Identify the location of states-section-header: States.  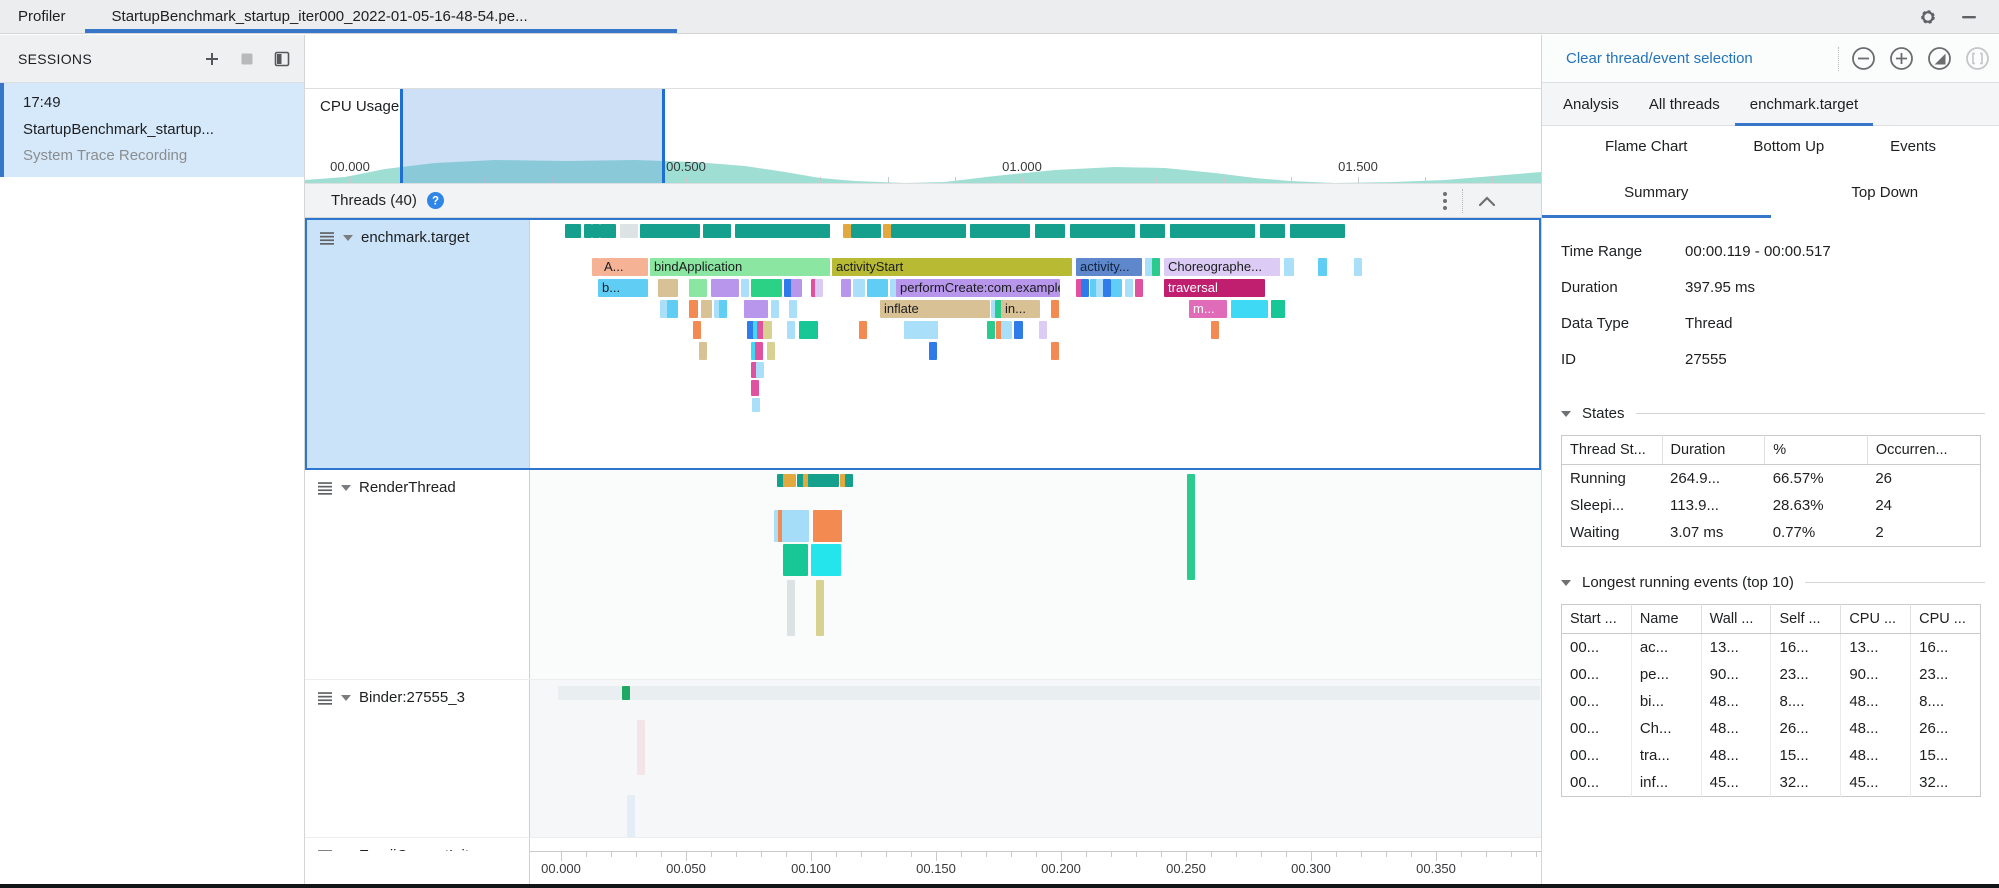
(1773, 413).